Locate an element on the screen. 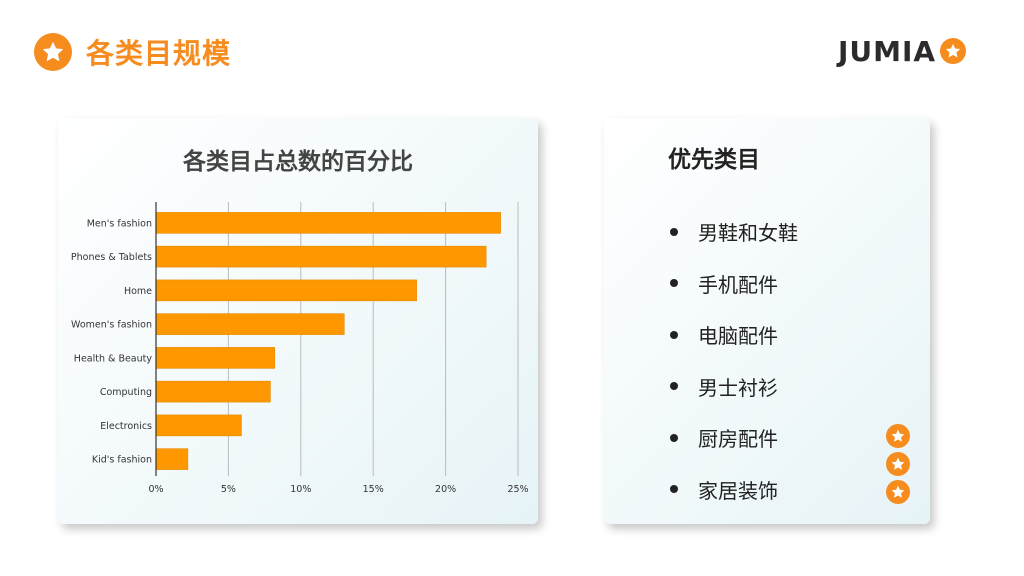 Image resolution: width=1024 pixels, height=576 pixels. priority-item: 家居装饰 is located at coordinates (733, 490).